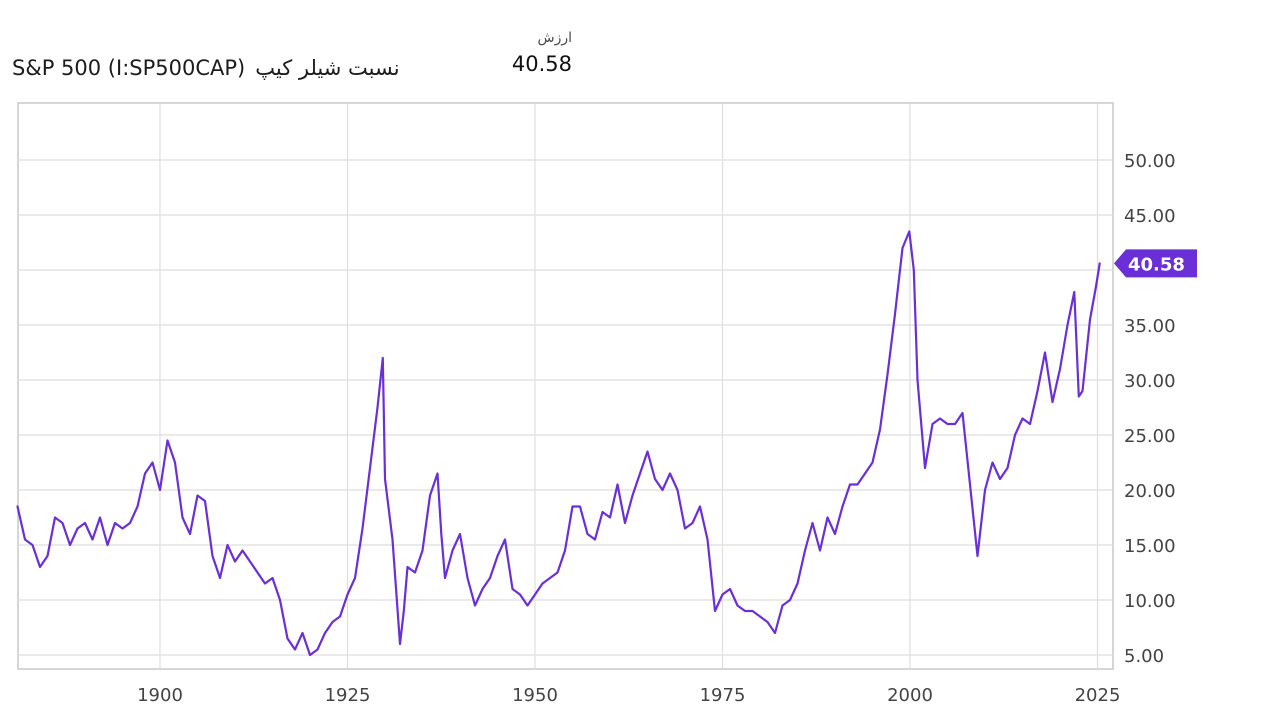  I want to click on y-tick-label: 35.00, so click(1150, 326).